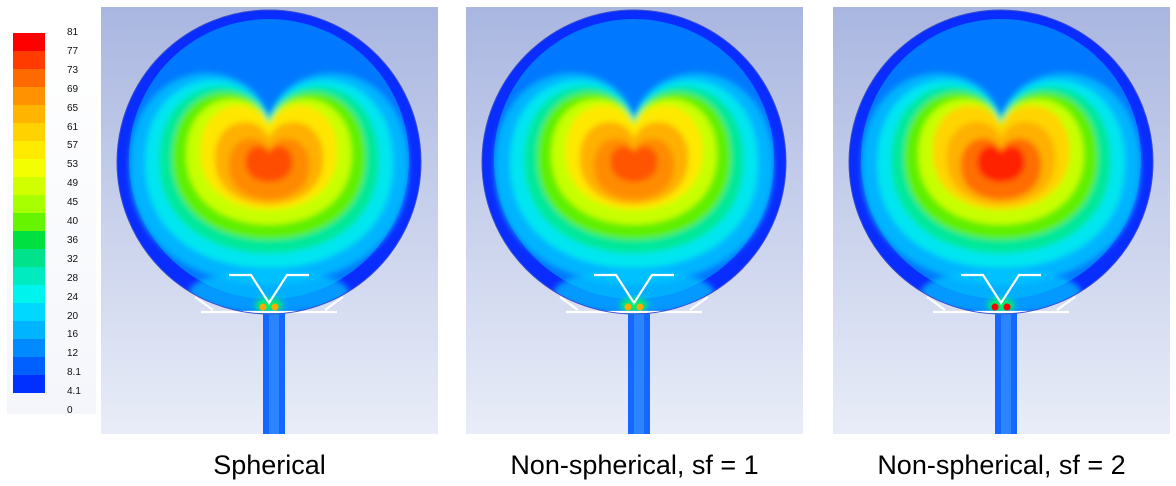  I want to click on colorbar-tick-label: 12, so click(73, 354).